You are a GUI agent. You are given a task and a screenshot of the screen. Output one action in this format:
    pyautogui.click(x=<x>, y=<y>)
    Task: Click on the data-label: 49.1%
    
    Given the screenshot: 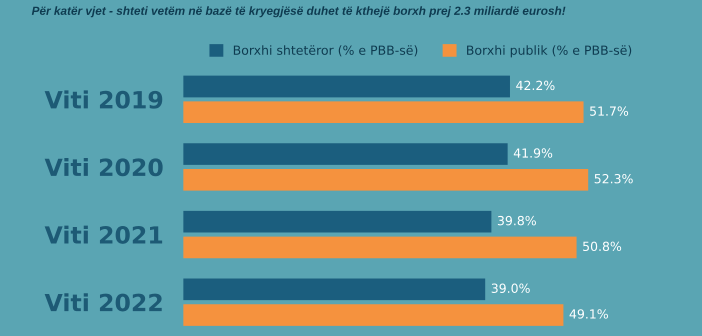 What is the action you would take?
    pyautogui.click(x=589, y=314)
    